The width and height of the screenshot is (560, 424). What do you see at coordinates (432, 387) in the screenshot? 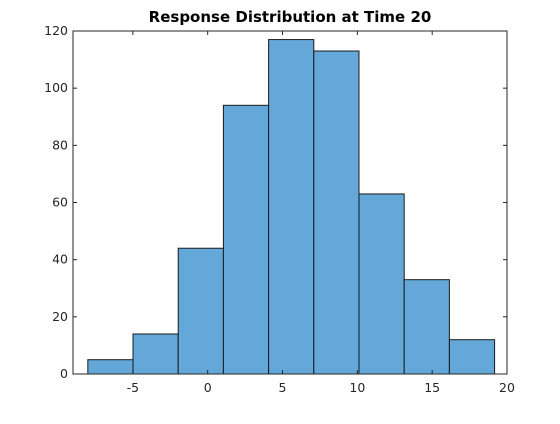
I see `x-tick-label: 15` at bounding box center [432, 387].